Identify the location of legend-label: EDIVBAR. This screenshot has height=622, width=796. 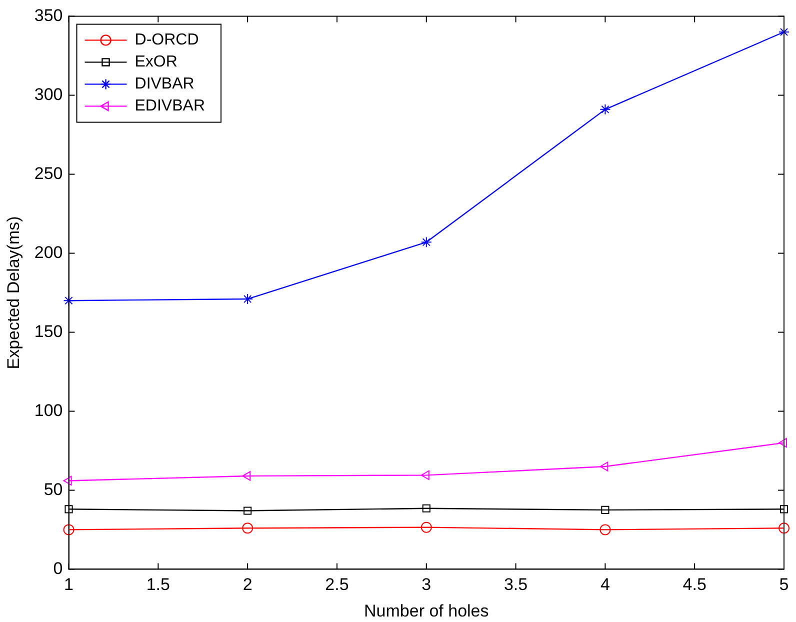
(170, 106).